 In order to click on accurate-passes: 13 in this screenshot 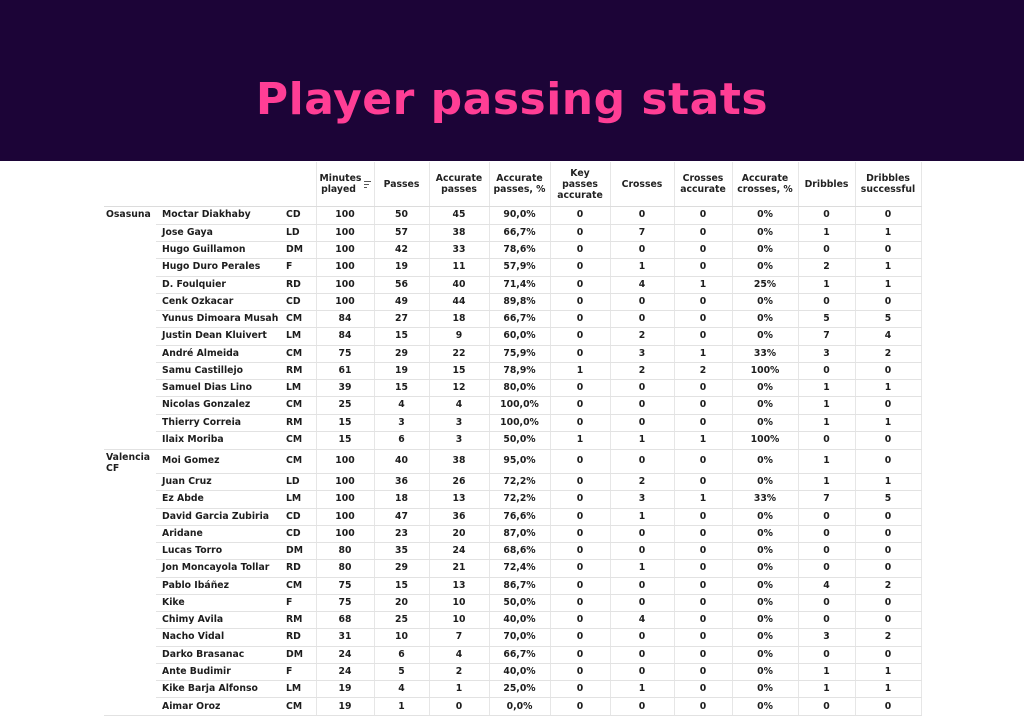, I will do `click(458, 499)`.